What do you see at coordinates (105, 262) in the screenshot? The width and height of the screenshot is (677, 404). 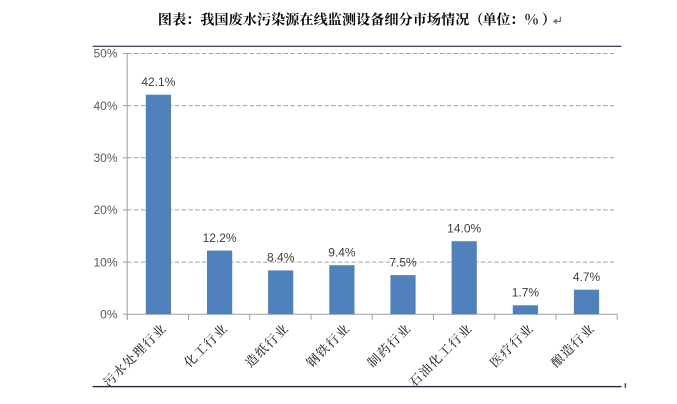 I see `svg-text: 10%` at bounding box center [105, 262].